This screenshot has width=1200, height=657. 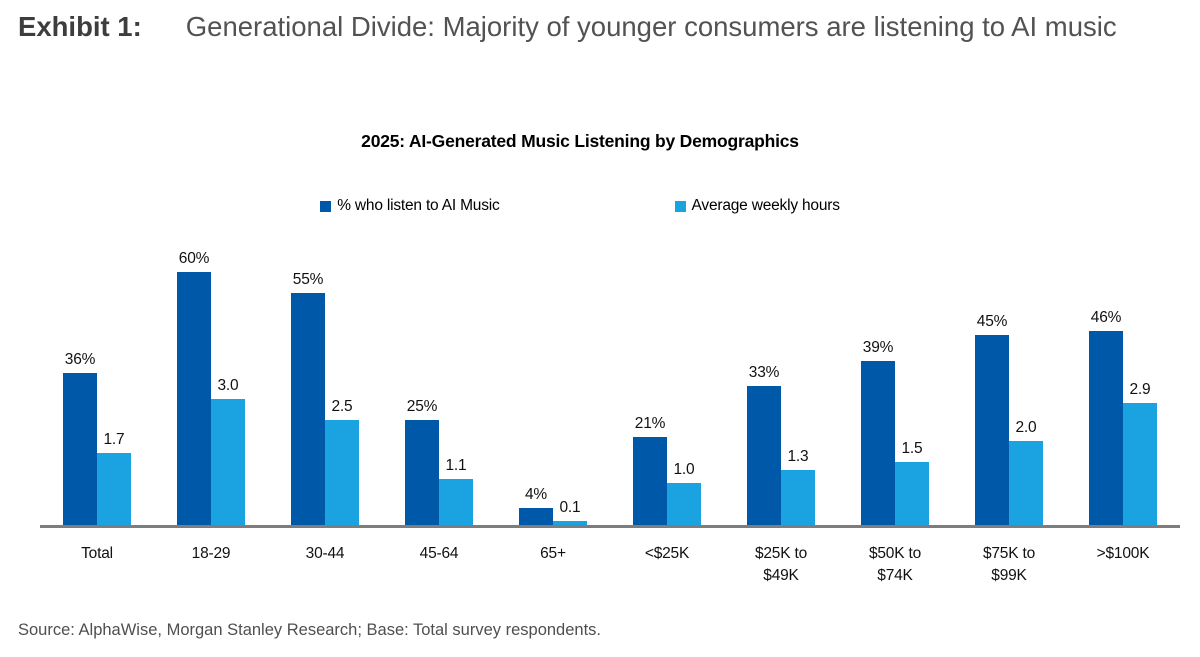 I want to click on category-label: 45-64, so click(x=439, y=553).